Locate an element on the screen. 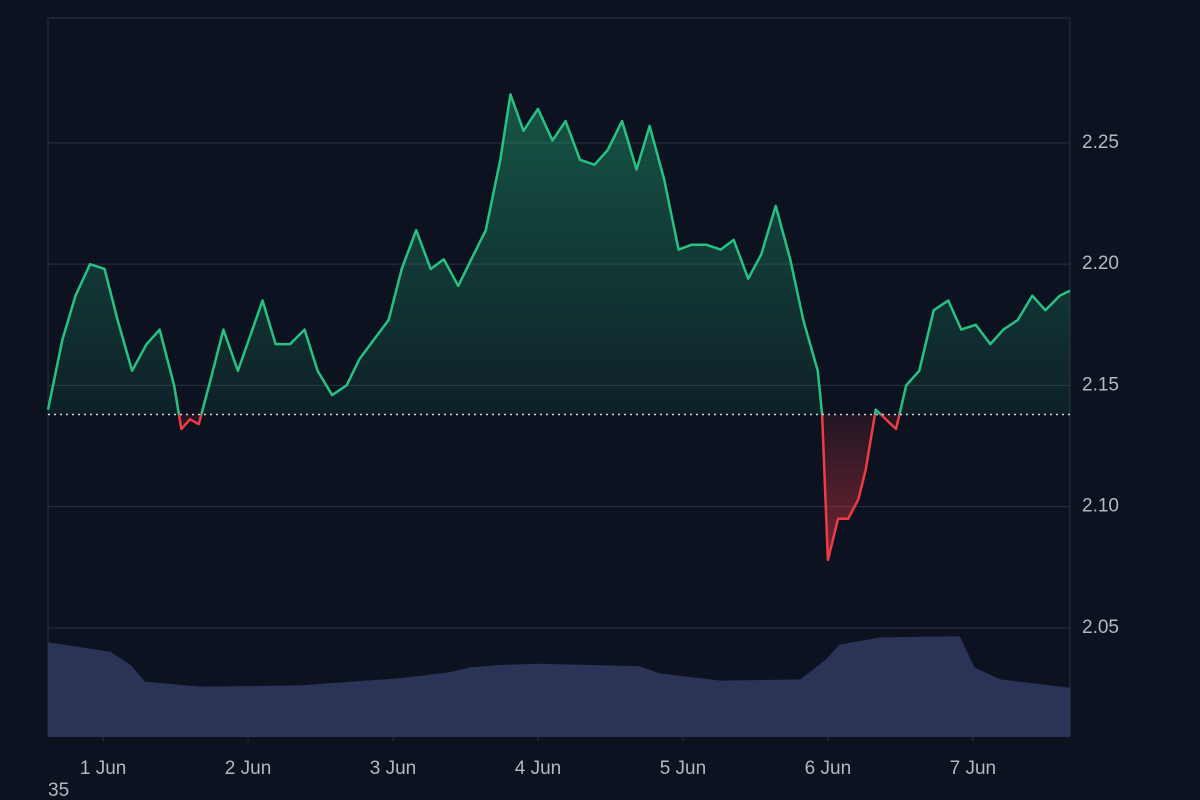  annotation: 35 is located at coordinates (58, 790).